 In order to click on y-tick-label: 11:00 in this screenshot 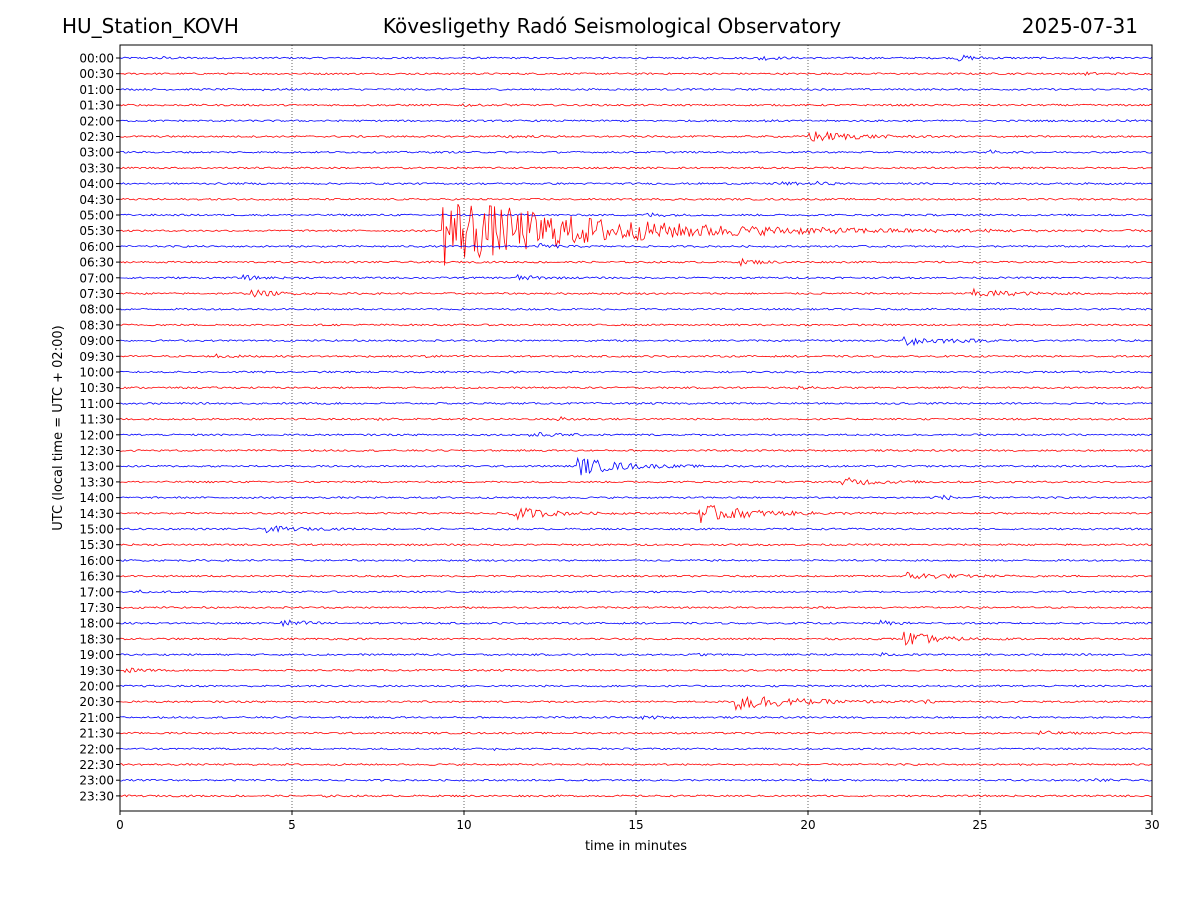, I will do `click(96, 404)`.